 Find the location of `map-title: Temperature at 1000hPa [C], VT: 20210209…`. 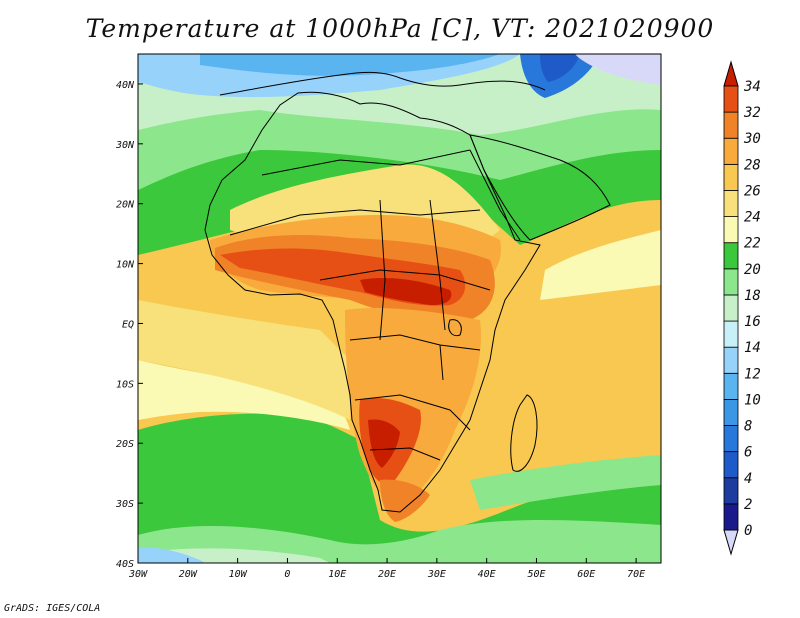

map-title: Temperature at 1000hPa [C], VT: 20210209… is located at coordinates (400, 28).